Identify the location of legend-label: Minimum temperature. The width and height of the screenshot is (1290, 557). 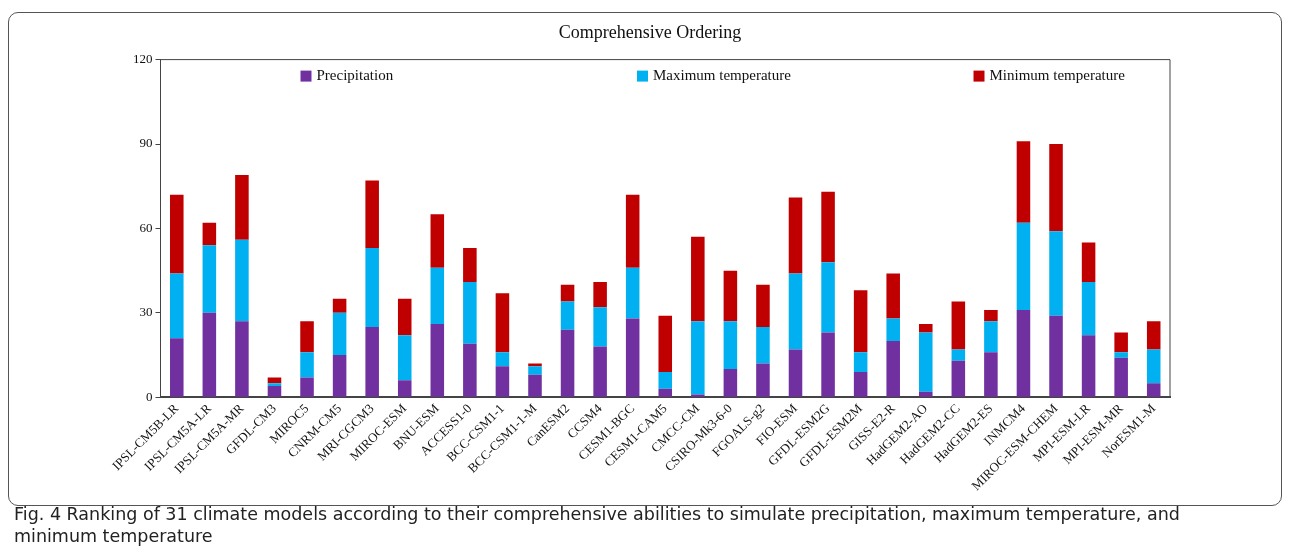
(1057, 74).